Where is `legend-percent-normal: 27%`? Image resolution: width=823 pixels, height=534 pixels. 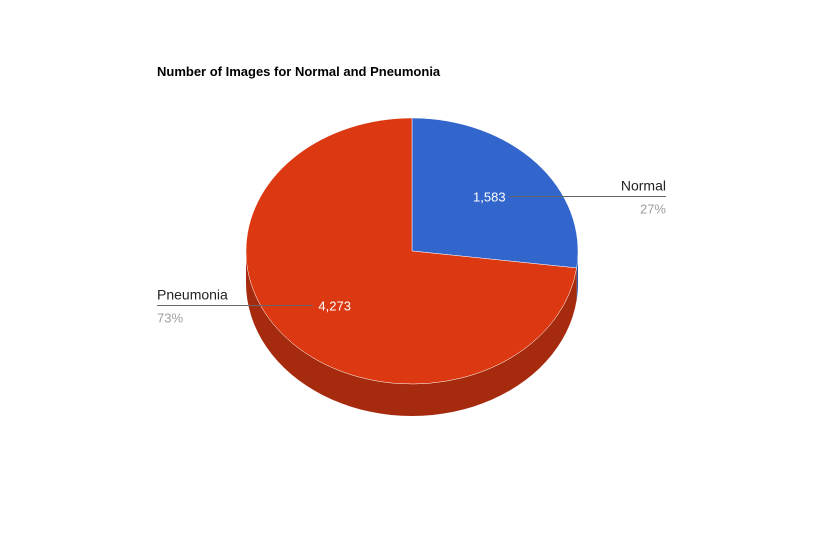
legend-percent-normal: 27% is located at coordinates (653, 209).